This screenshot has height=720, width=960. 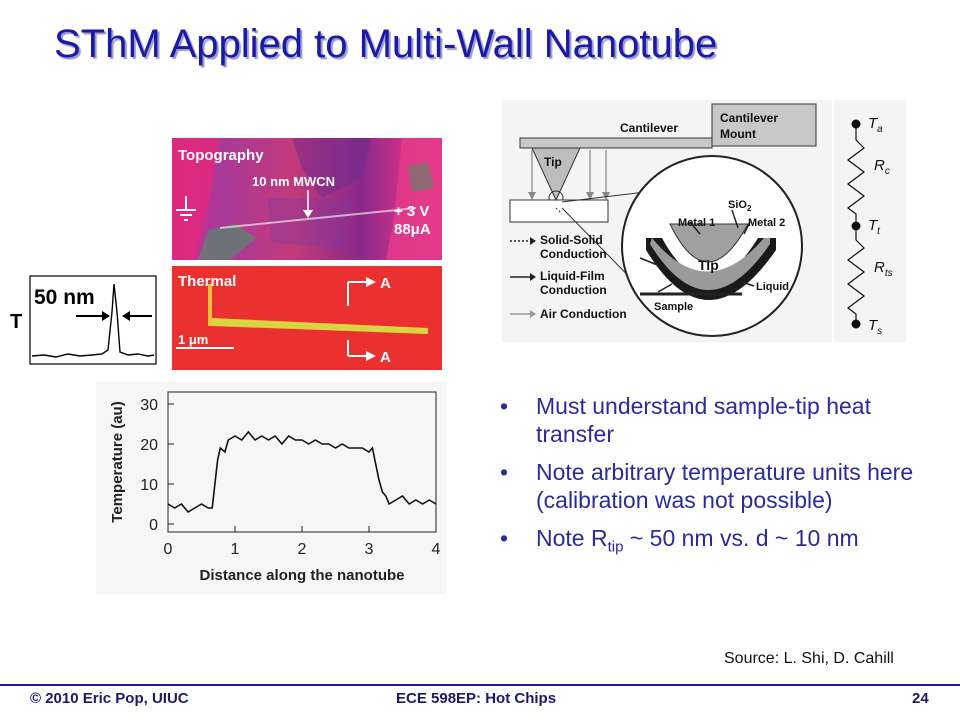 What do you see at coordinates (385, 357) in the screenshot?
I see `section-bottom-label: A` at bounding box center [385, 357].